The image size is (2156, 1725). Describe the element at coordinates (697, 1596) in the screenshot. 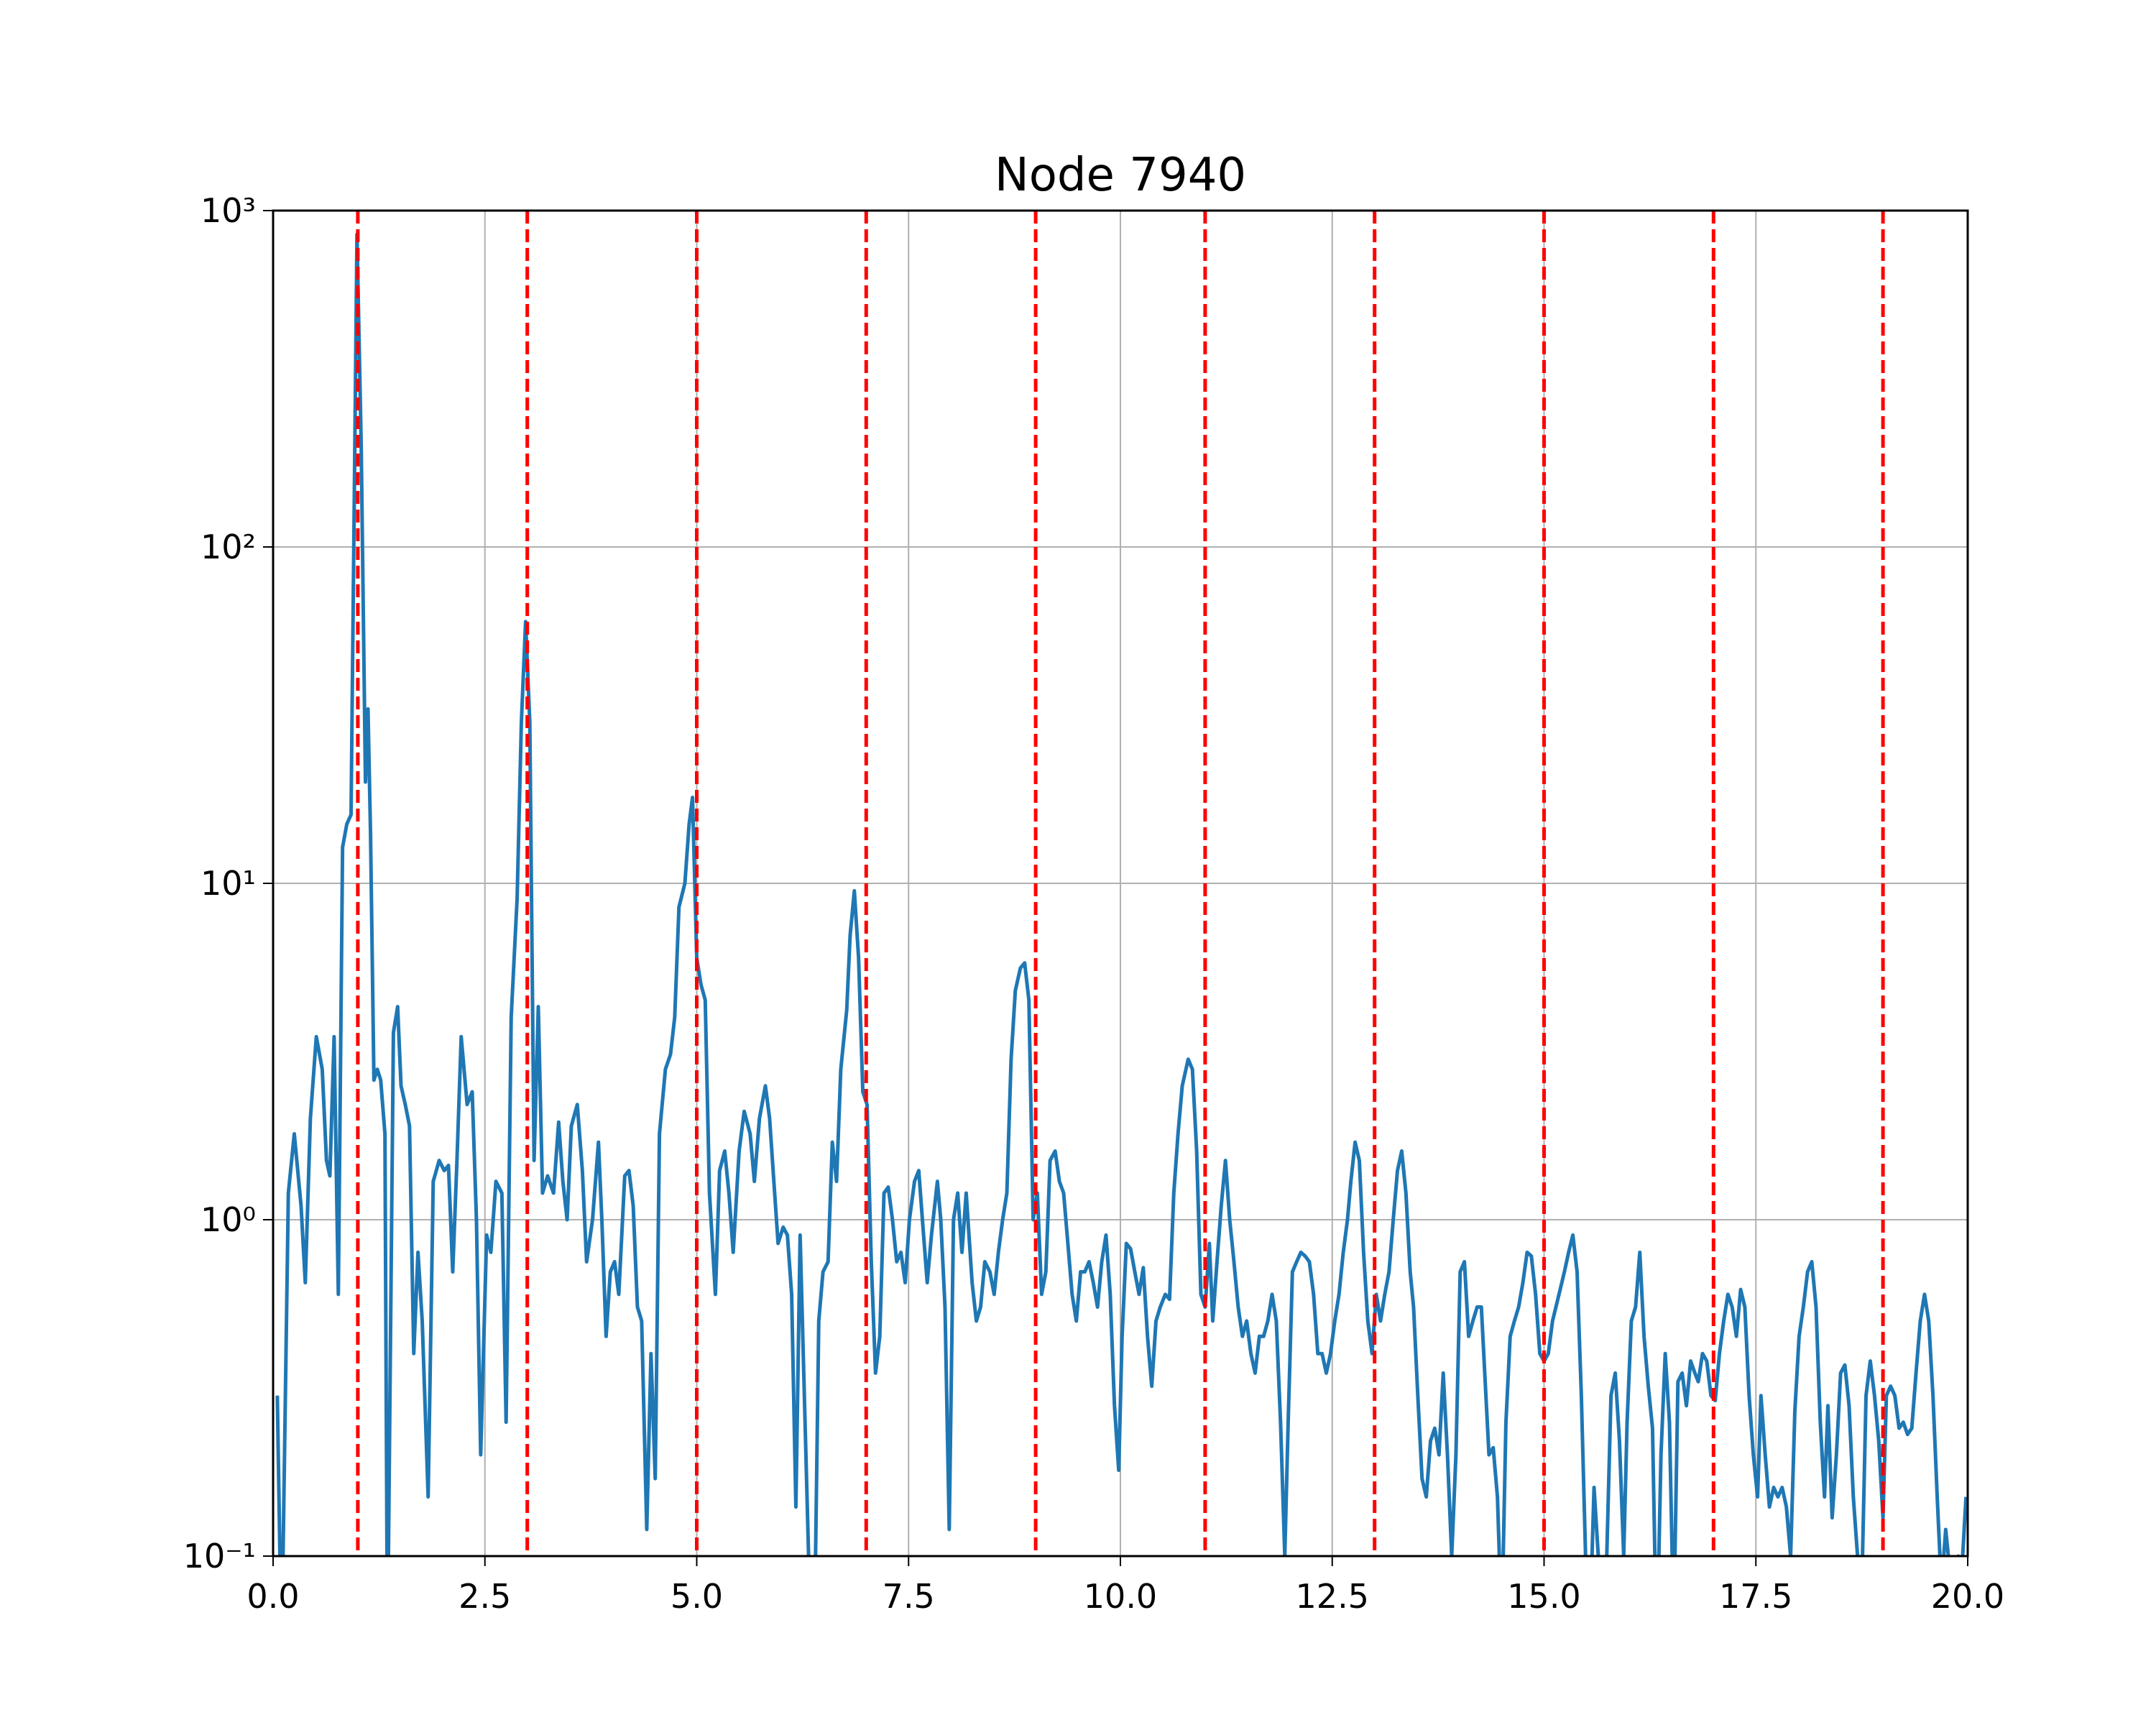

I see `x-tick-label: 5.0` at that location.